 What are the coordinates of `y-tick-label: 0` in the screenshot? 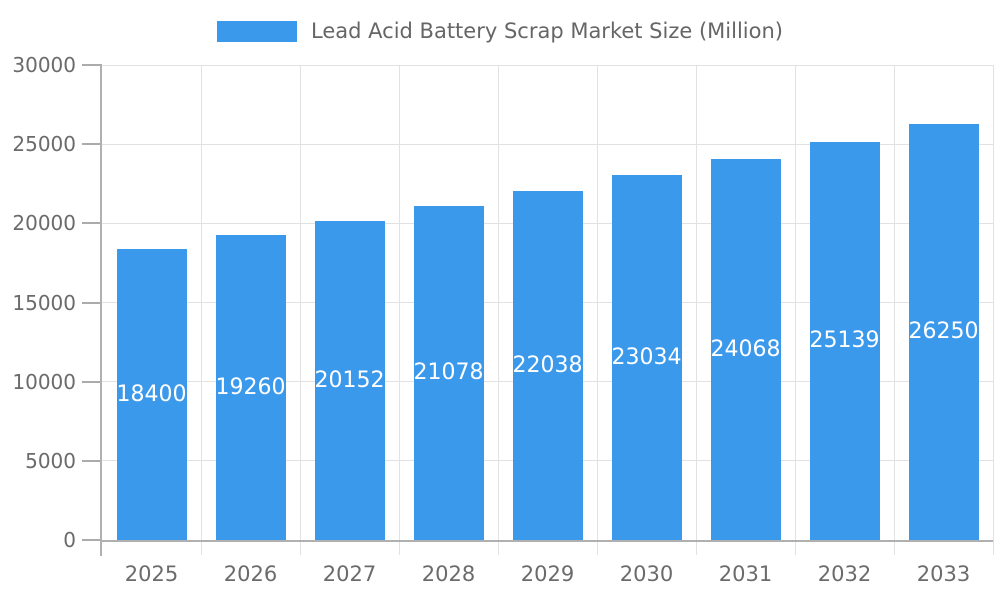 It's located at (69, 540).